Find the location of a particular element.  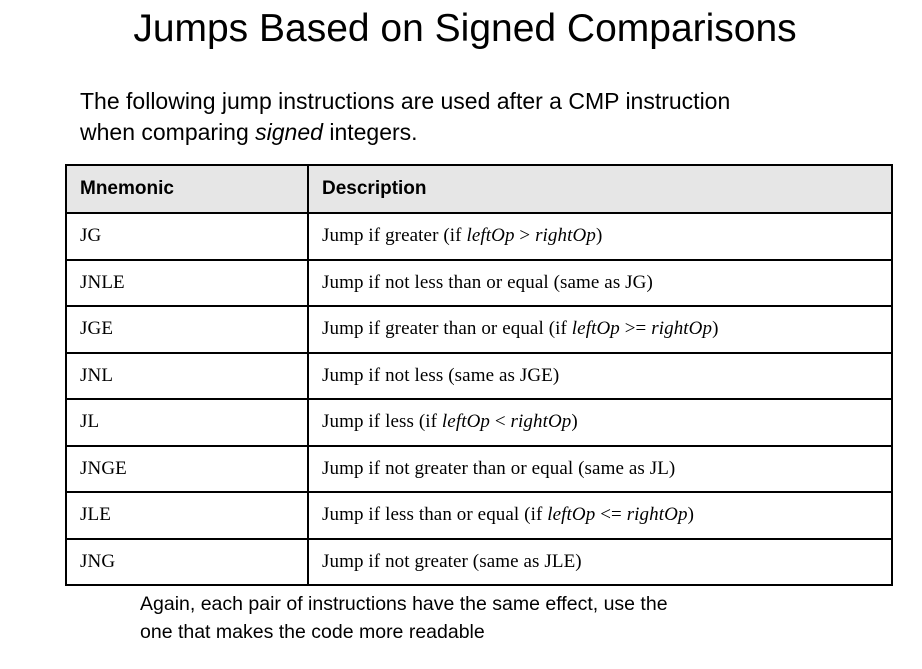

intro-line-2: when comparing signed integers. is located at coordinates (470, 132).